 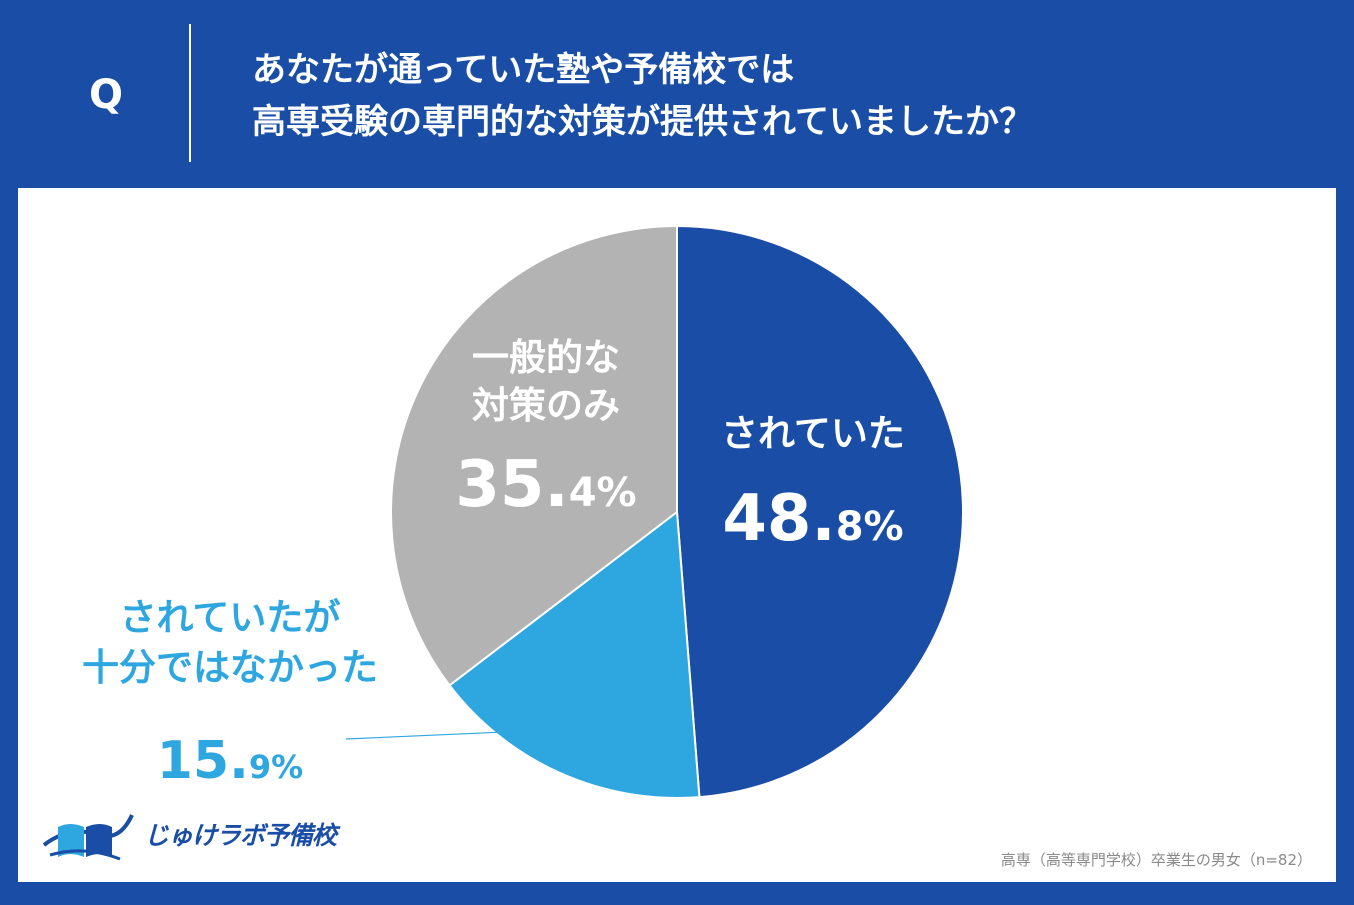 What do you see at coordinates (230, 761) in the screenshot?
I see `slice-value-2: 15.9%` at bounding box center [230, 761].